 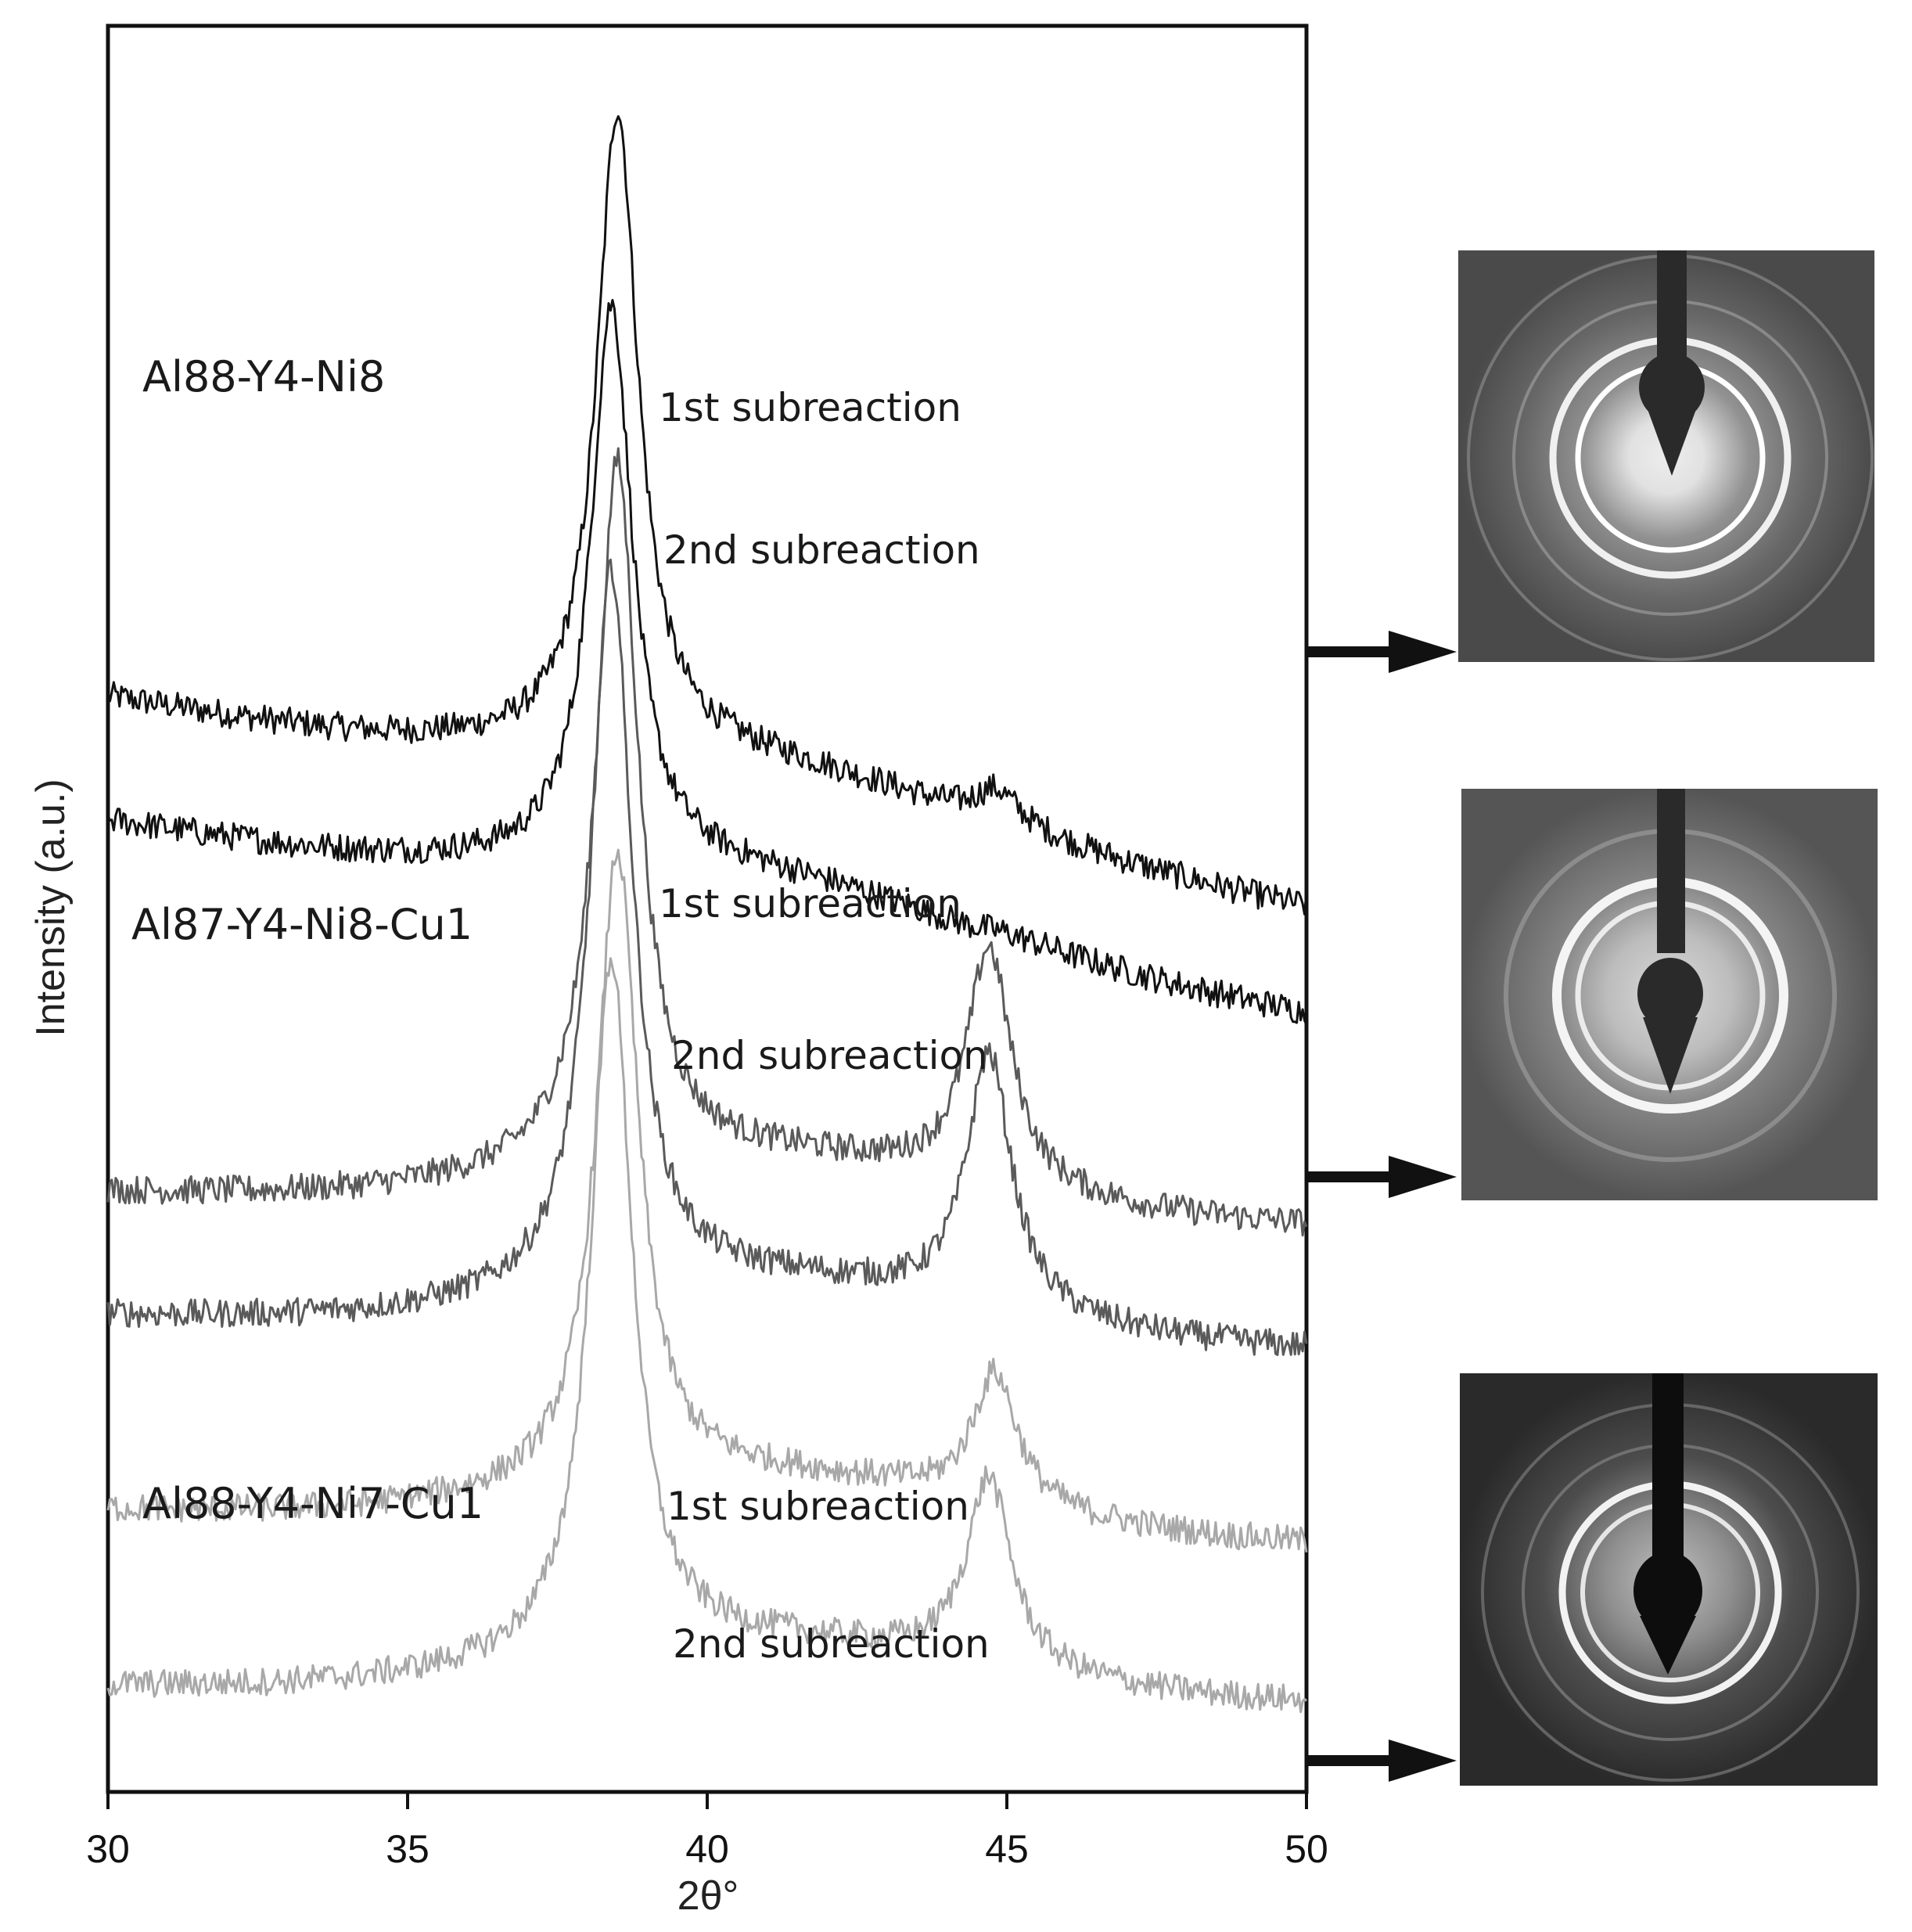 I want to click on x-tick-label-45: 45, so click(x=1007, y=1849).